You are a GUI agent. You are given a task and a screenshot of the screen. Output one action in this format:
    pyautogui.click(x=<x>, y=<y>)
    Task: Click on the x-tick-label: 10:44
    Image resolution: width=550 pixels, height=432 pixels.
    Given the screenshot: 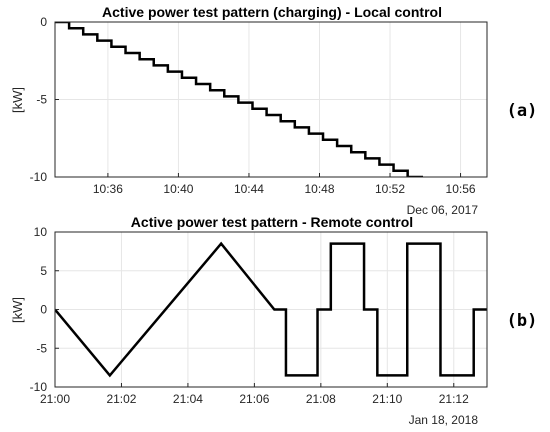 What is the action you would take?
    pyautogui.click(x=249, y=189)
    